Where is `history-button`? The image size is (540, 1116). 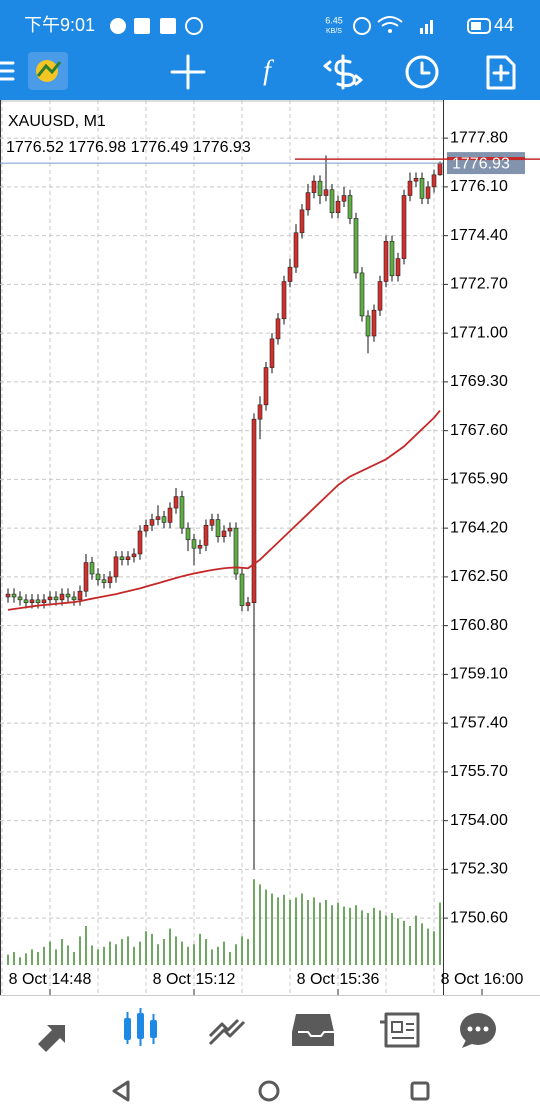 history-button is located at coordinates (422, 72).